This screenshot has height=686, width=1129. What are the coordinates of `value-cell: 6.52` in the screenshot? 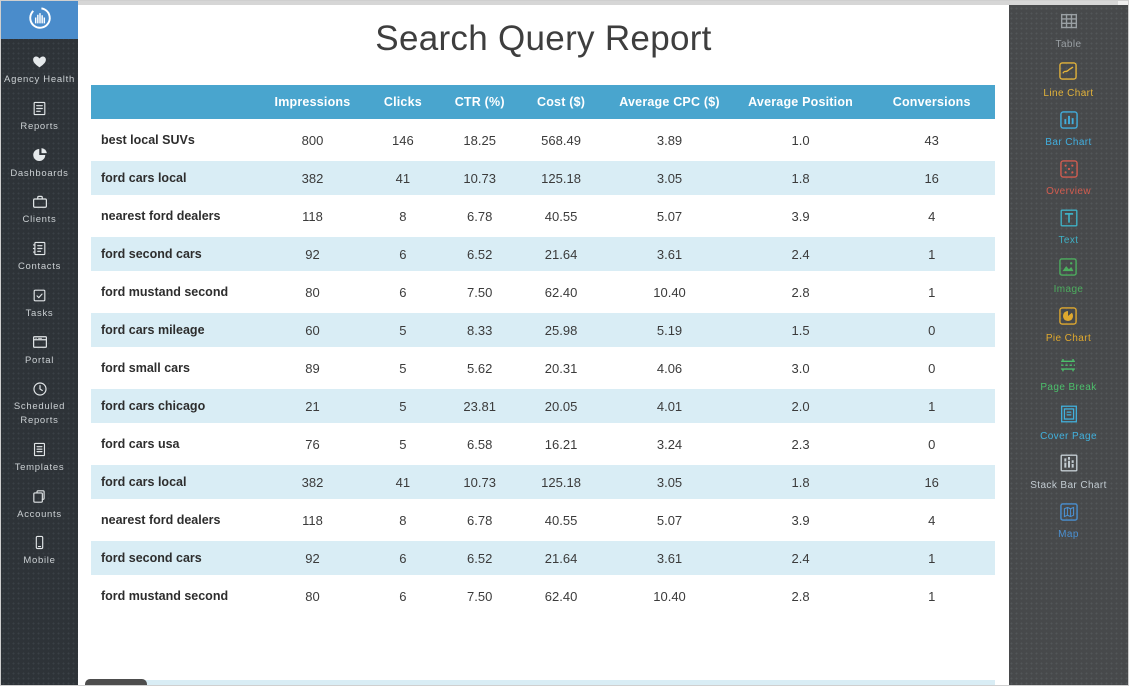 It's located at (479, 256).